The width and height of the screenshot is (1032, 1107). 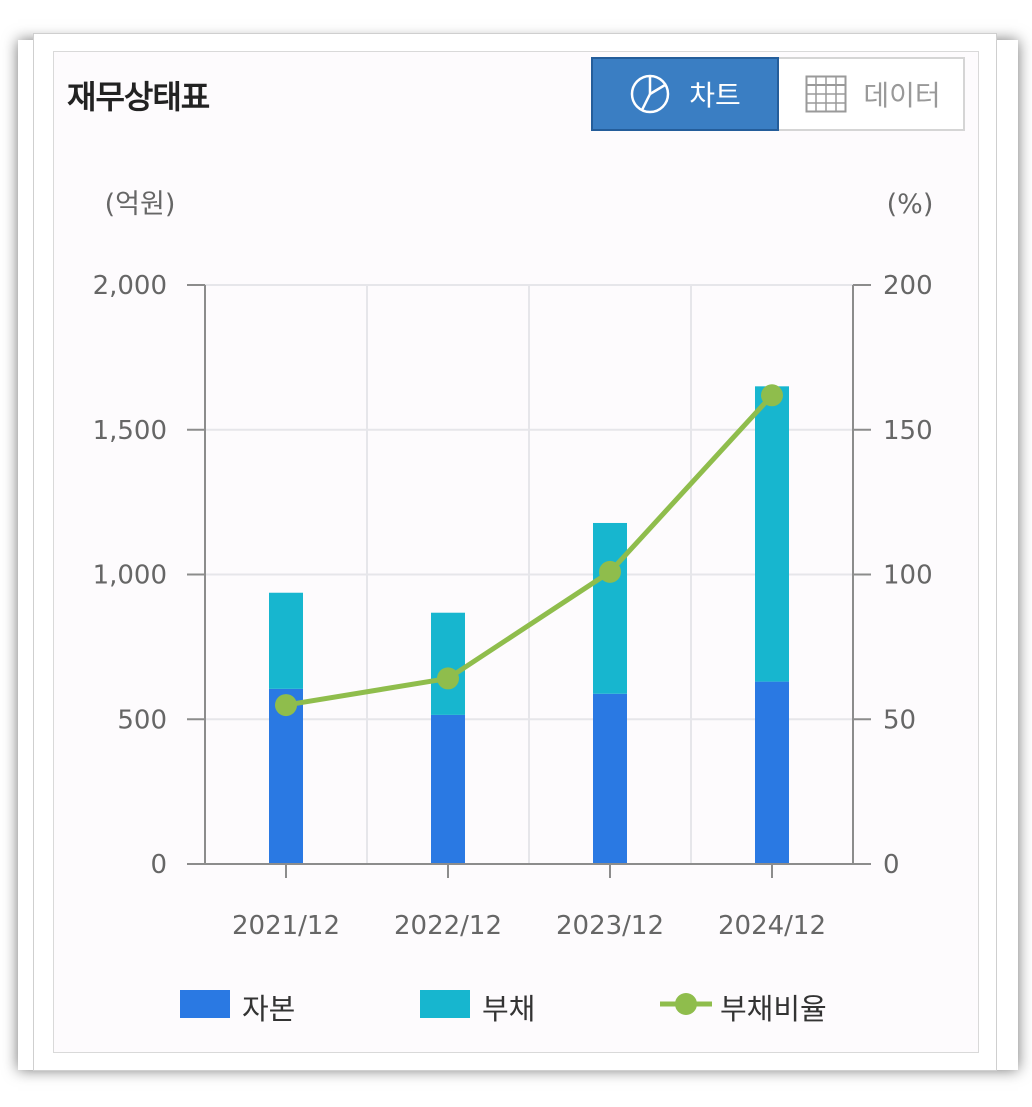 I want to click on legend-swatch-ratio, so click(x=686, y=1004).